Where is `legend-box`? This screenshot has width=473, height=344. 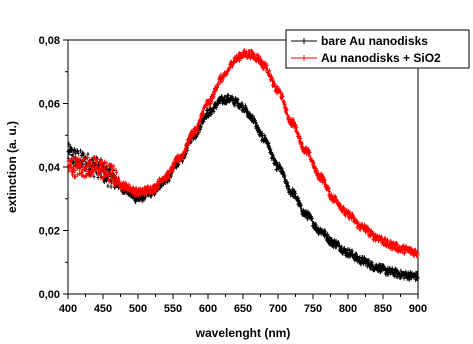
legend-box is located at coordinates (377, 49).